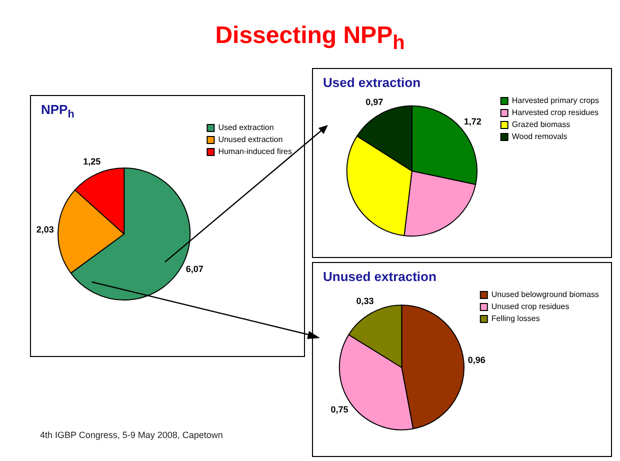  What do you see at coordinates (250, 139) in the screenshot?
I see `legend-label: Unused extraction` at bounding box center [250, 139].